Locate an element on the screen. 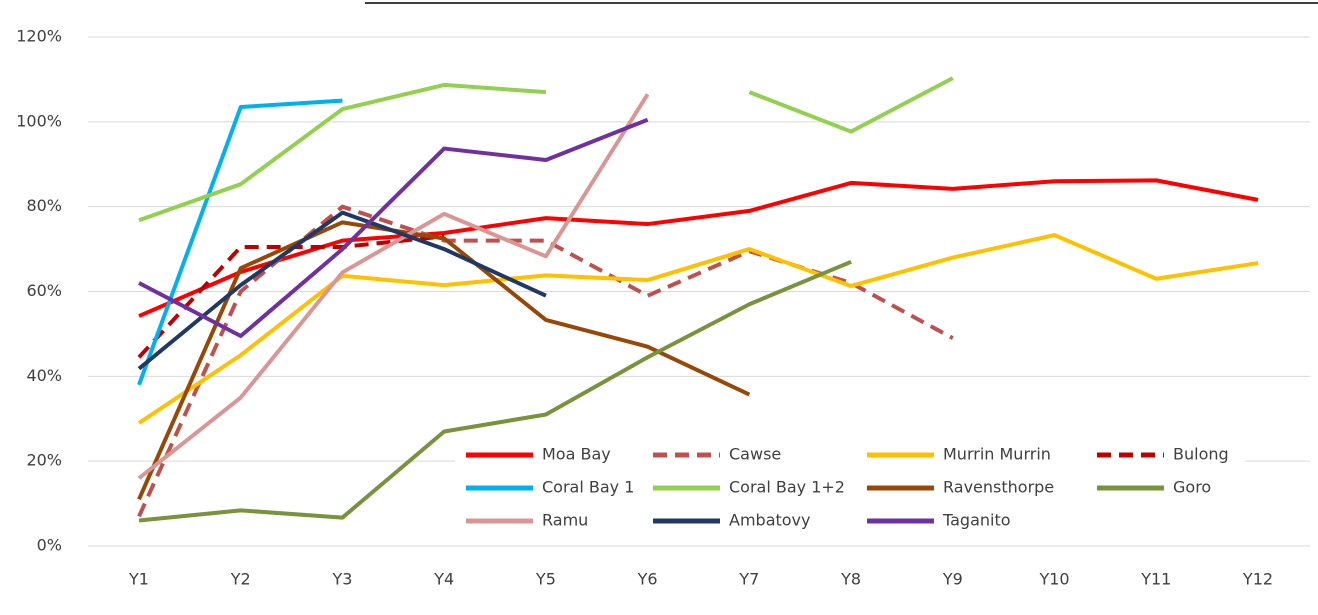  x-tick-label: Y11 is located at coordinates (1155, 579).